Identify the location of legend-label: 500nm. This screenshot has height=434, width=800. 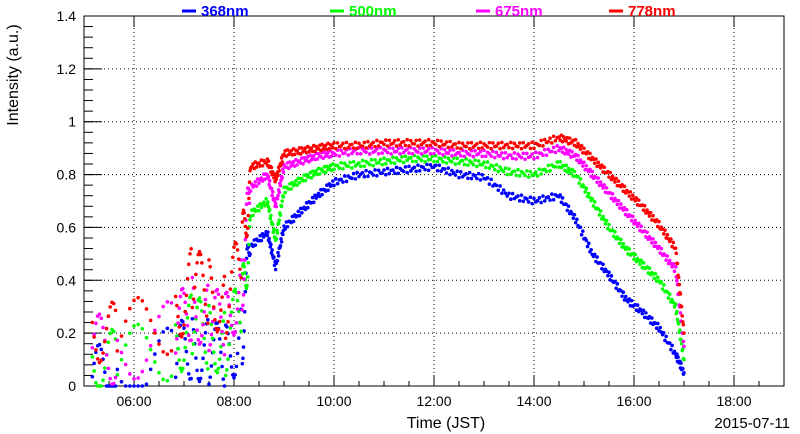
(373, 11).